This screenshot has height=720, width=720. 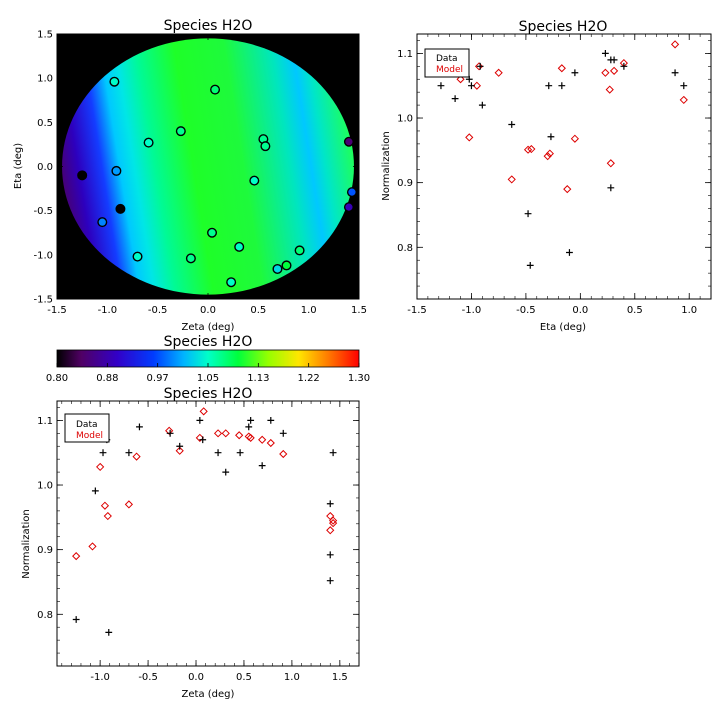 I want to click on colorbar-tick-label: 0.88, so click(x=107, y=378).